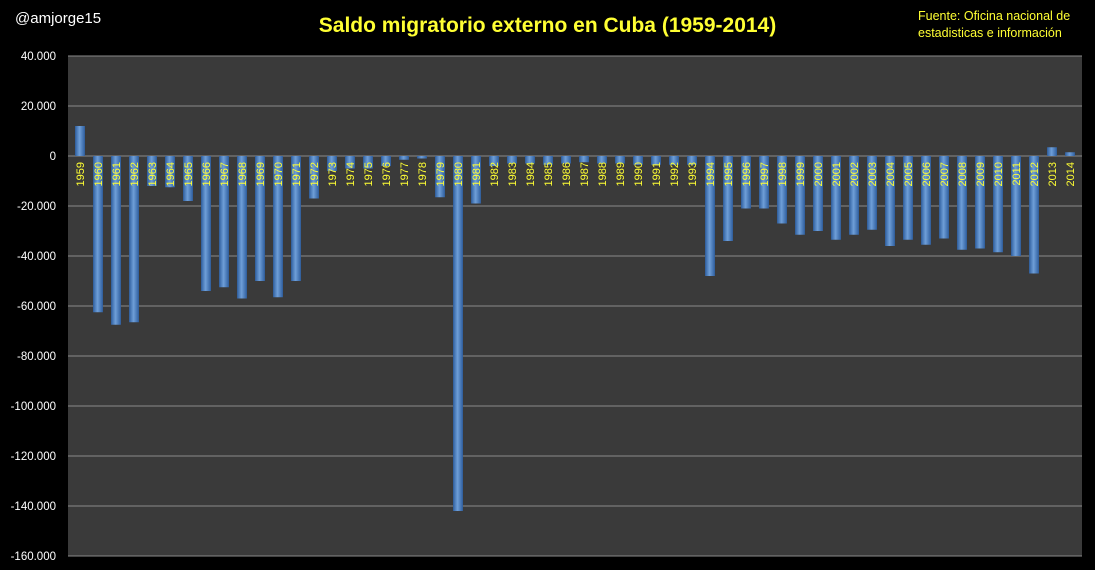 The height and width of the screenshot is (570, 1095). I want to click on bar-1963, so click(152, 171).